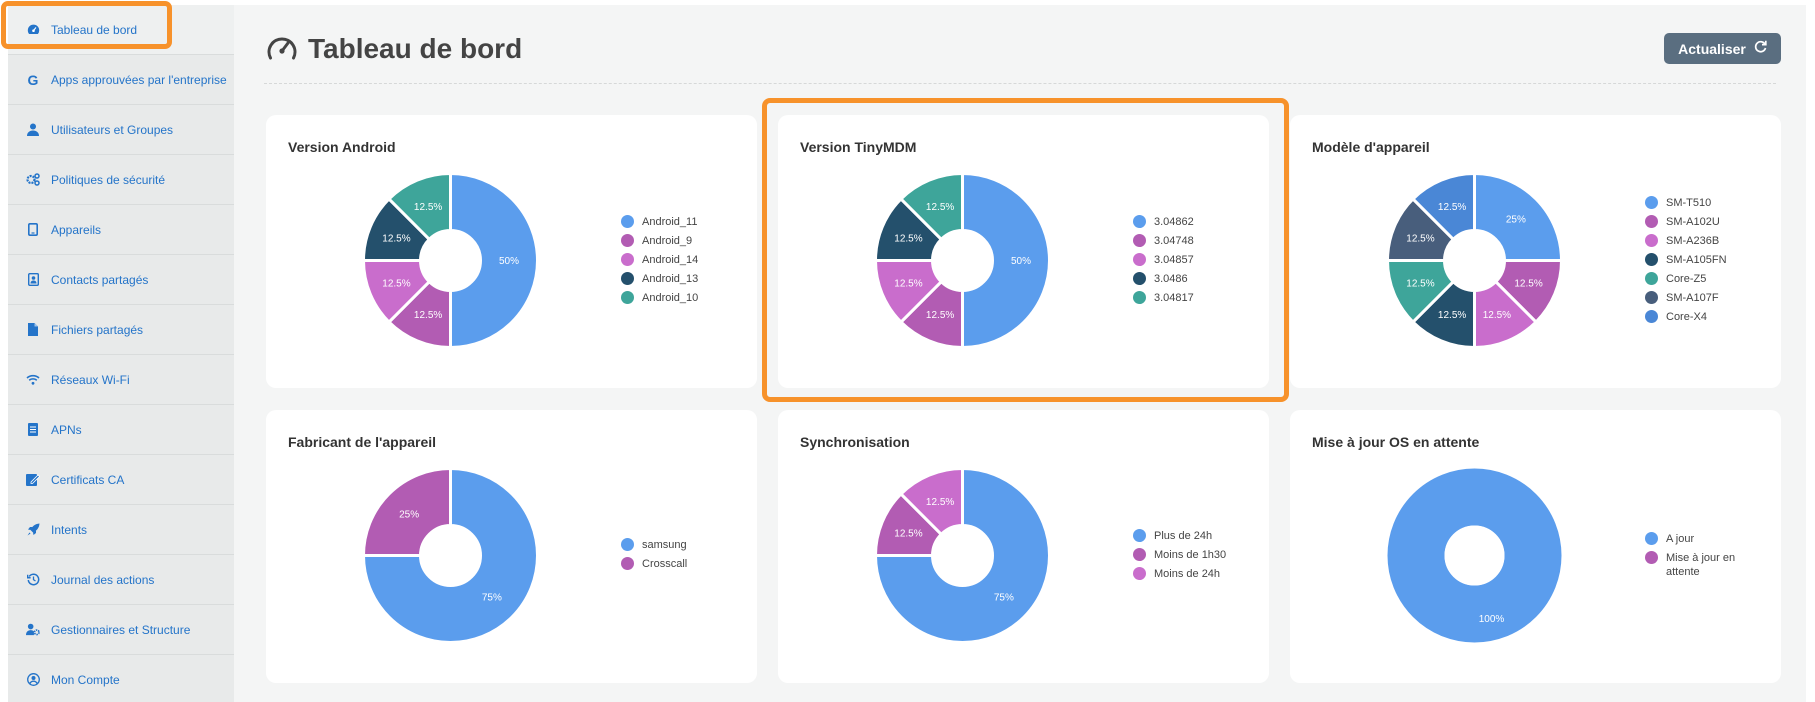 Image resolution: width=1815 pixels, height=702 pixels. What do you see at coordinates (1179, 557) in the screenshot?
I see `legend-item: Moins de 1h30` at bounding box center [1179, 557].